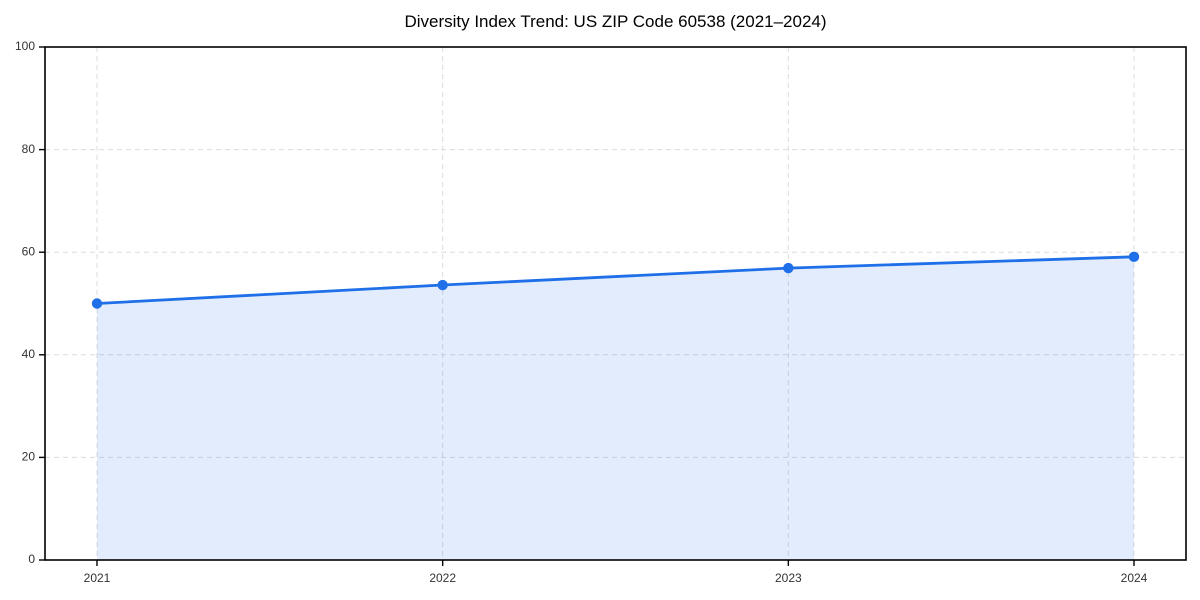 Image resolution: width=1200 pixels, height=600 pixels. What do you see at coordinates (442, 578) in the screenshot?
I see `x-tick-label-2022: 2022` at bounding box center [442, 578].